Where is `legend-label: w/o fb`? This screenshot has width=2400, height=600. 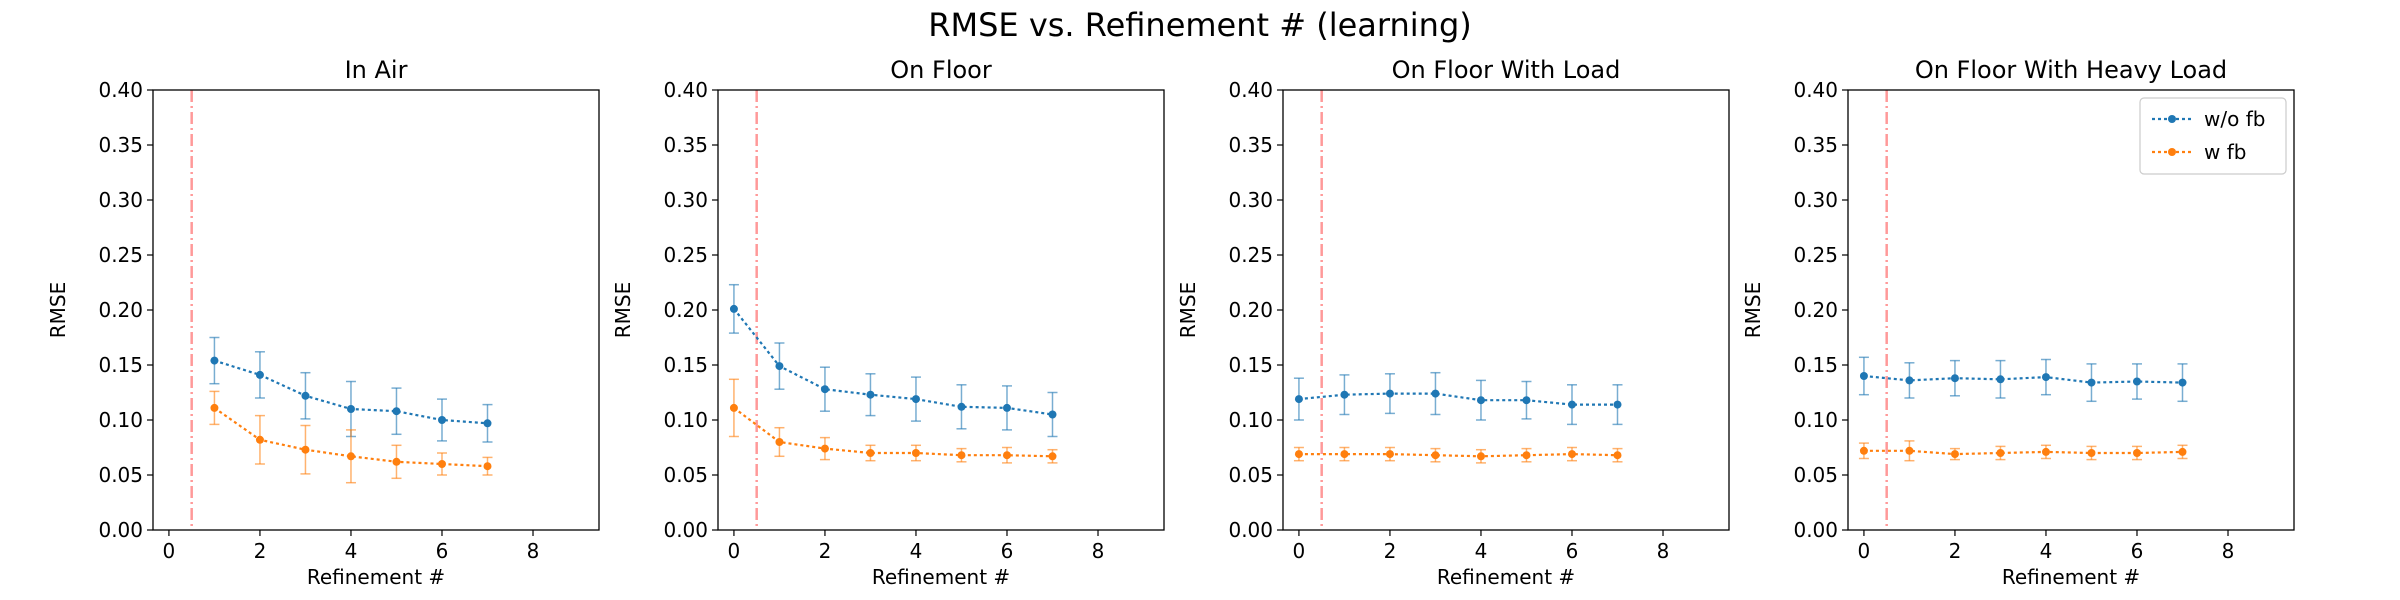
legend-label: w/o fb is located at coordinates (2234, 119).